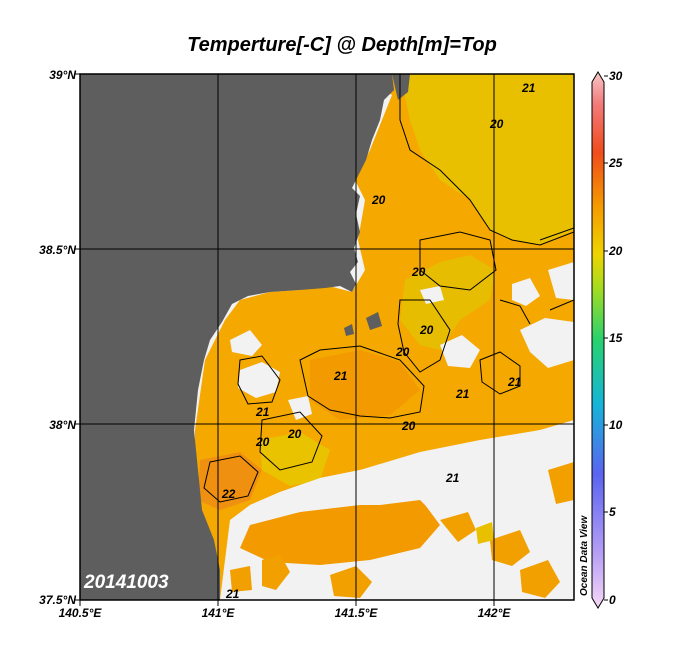  I want to click on sea-field-hot, so click(230, 481).